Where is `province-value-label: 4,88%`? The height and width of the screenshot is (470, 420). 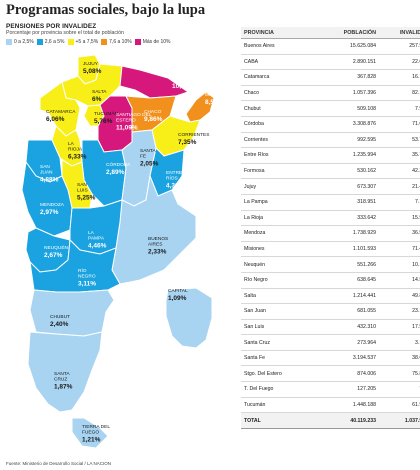 province-value-label: 4,88% is located at coordinates (49, 180).